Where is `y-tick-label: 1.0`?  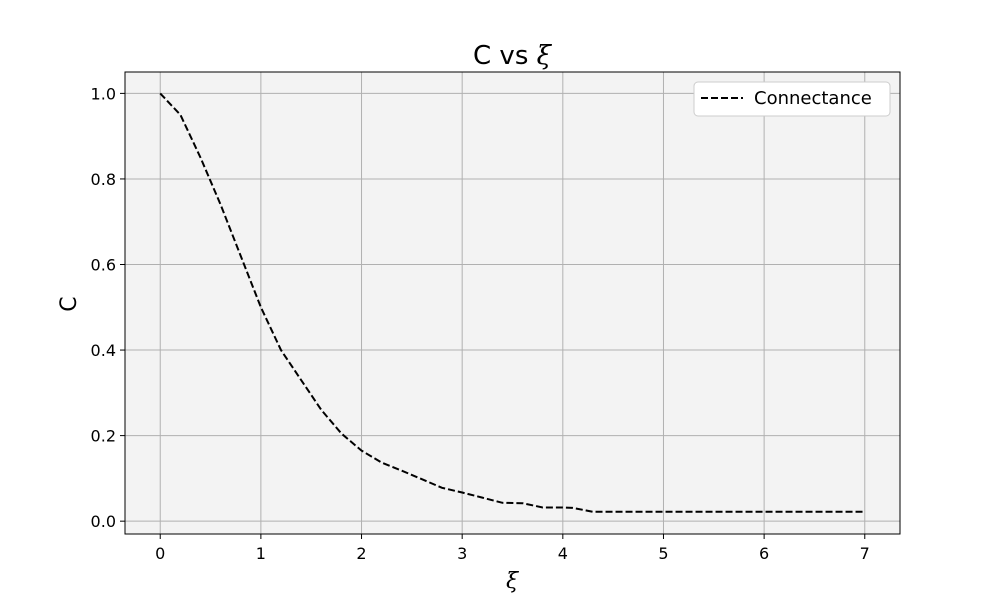
y-tick-label: 1.0 is located at coordinates (103, 93).